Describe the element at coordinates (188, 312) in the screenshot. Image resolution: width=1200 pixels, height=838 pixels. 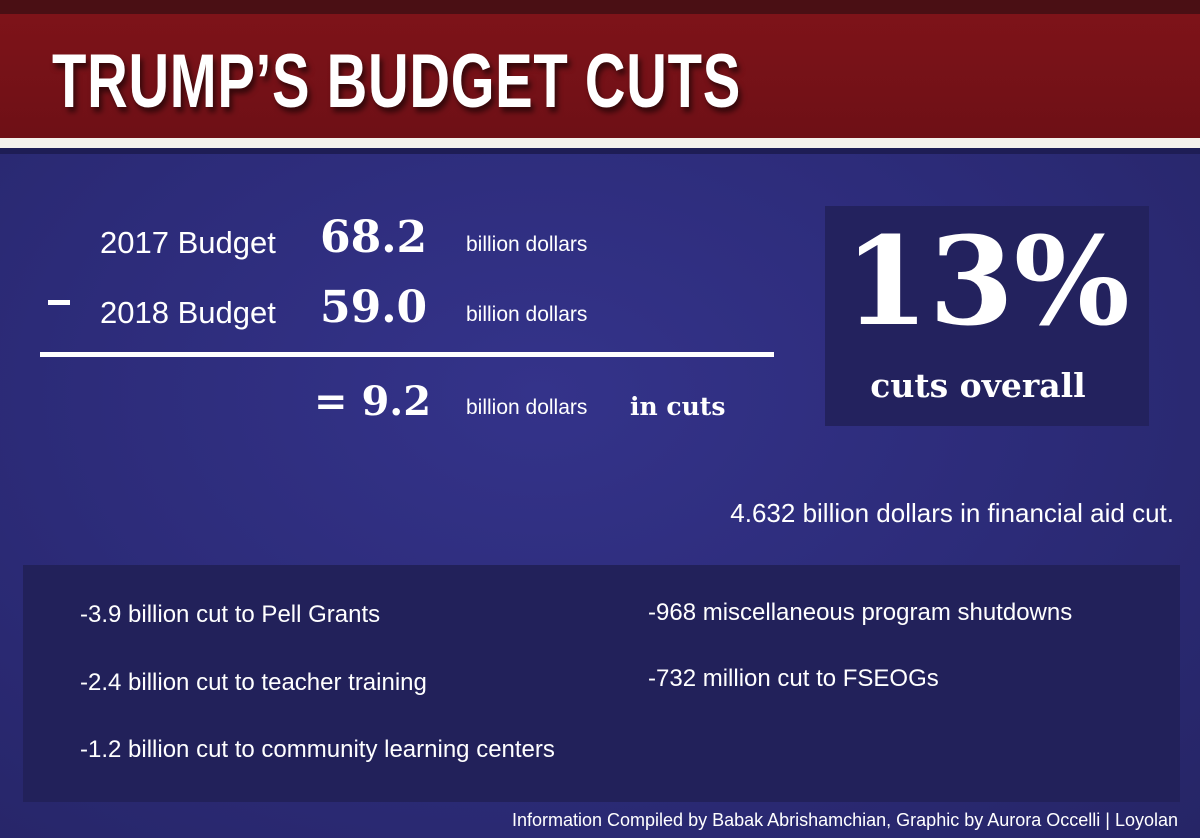
I see `budget-2018-label: 2018 Budget` at that location.